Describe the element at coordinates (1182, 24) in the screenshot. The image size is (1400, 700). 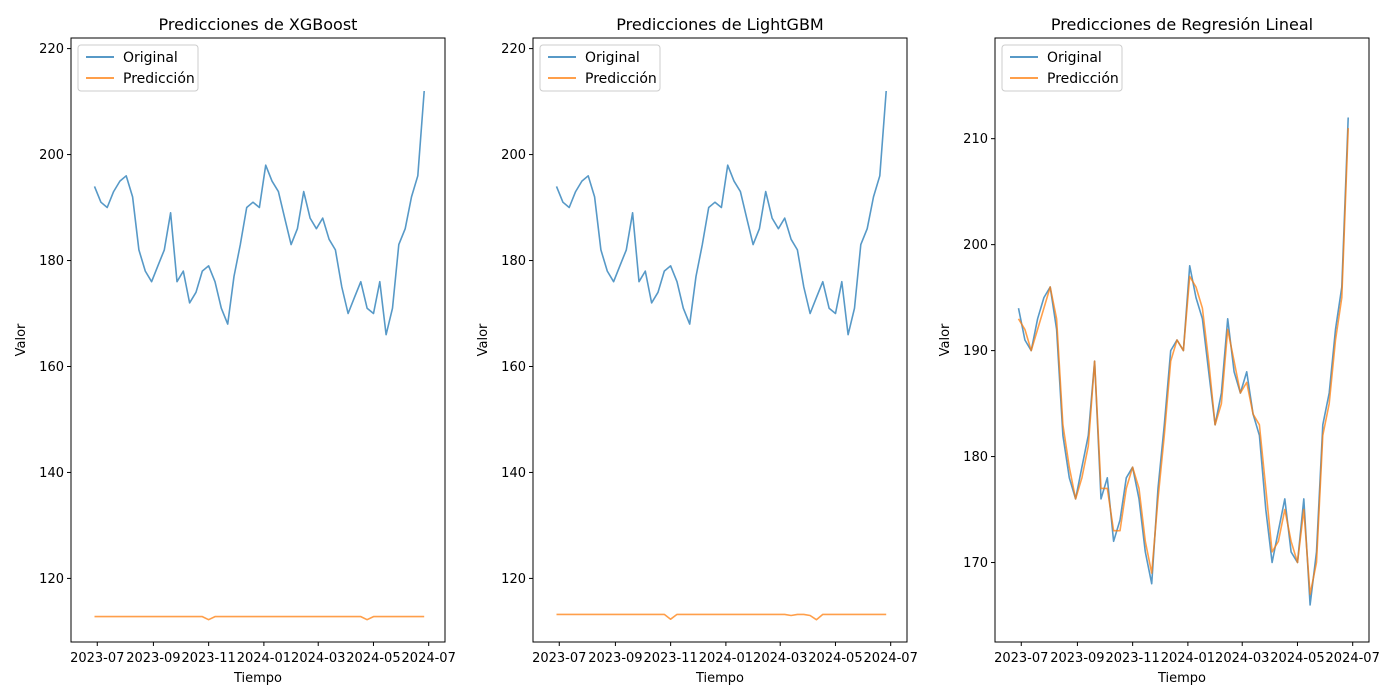
I see `chart-title: Predicciones de Regresión Lineal` at that location.